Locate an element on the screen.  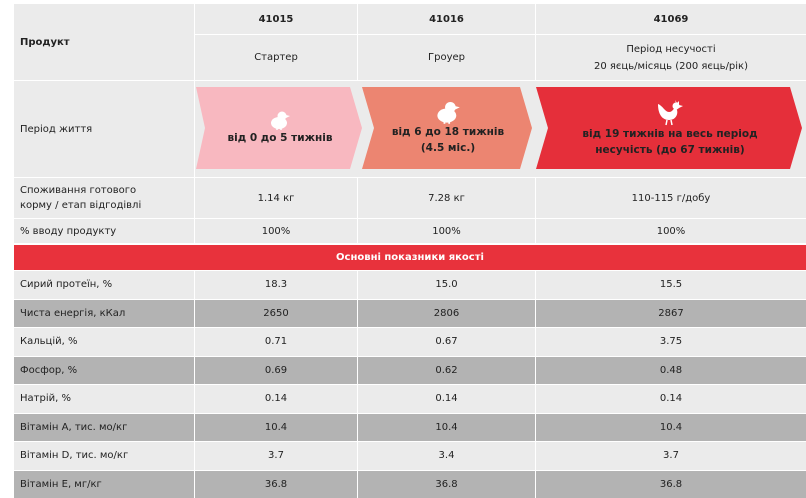
input-pct-label: % вводу продукту is located at coordinates (104, 231).